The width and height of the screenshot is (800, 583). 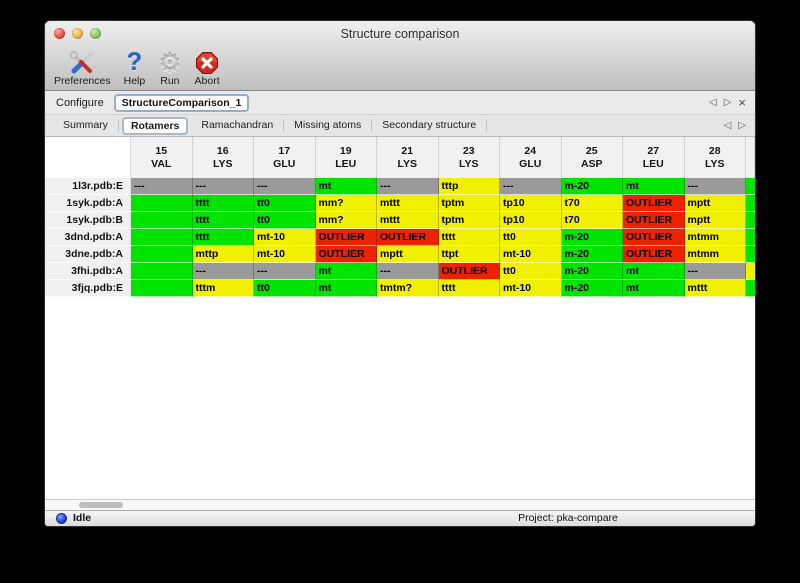 I want to click on row-label: 3fhi.pdb:A, so click(x=88, y=271).